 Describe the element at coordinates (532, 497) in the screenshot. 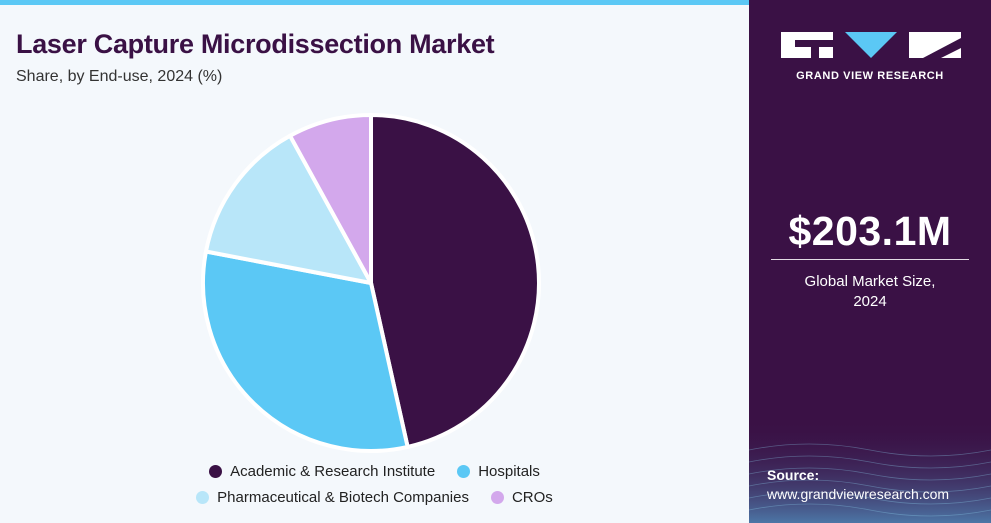

I see `legend-label-cros: CROs` at that location.